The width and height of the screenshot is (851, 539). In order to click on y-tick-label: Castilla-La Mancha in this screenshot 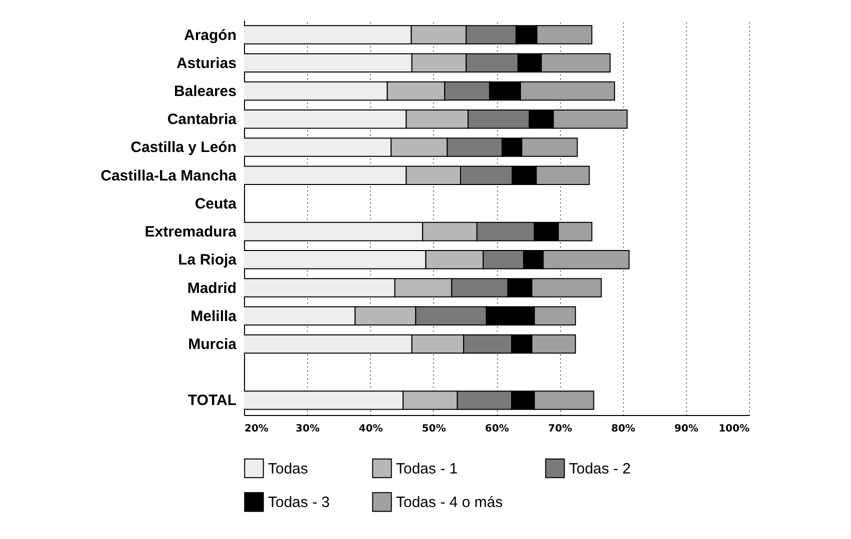, I will do `click(169, 175)`.